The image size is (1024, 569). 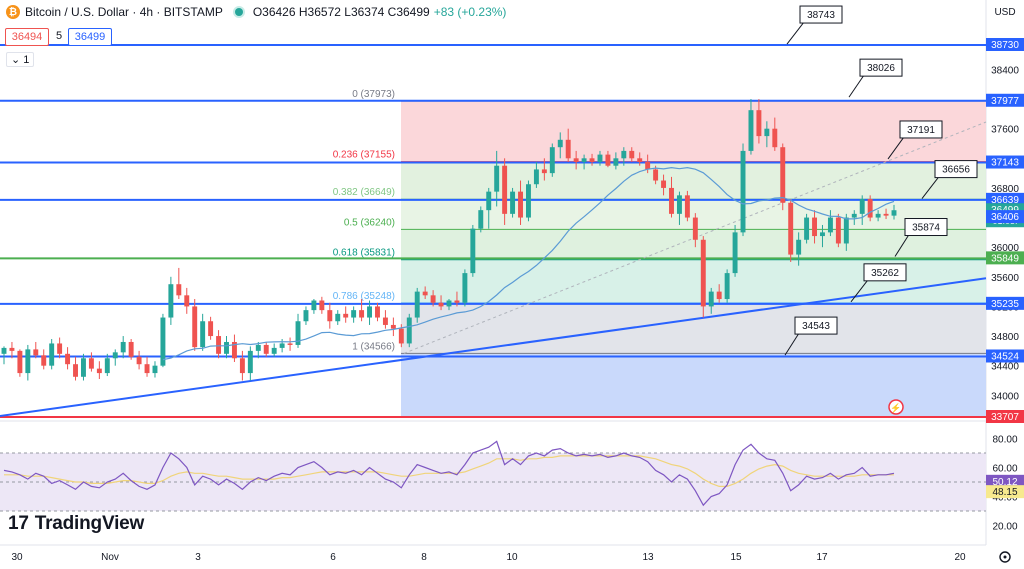 I want to click on indicators-toggle: ⌄ 1, so click(x=20, y=59).